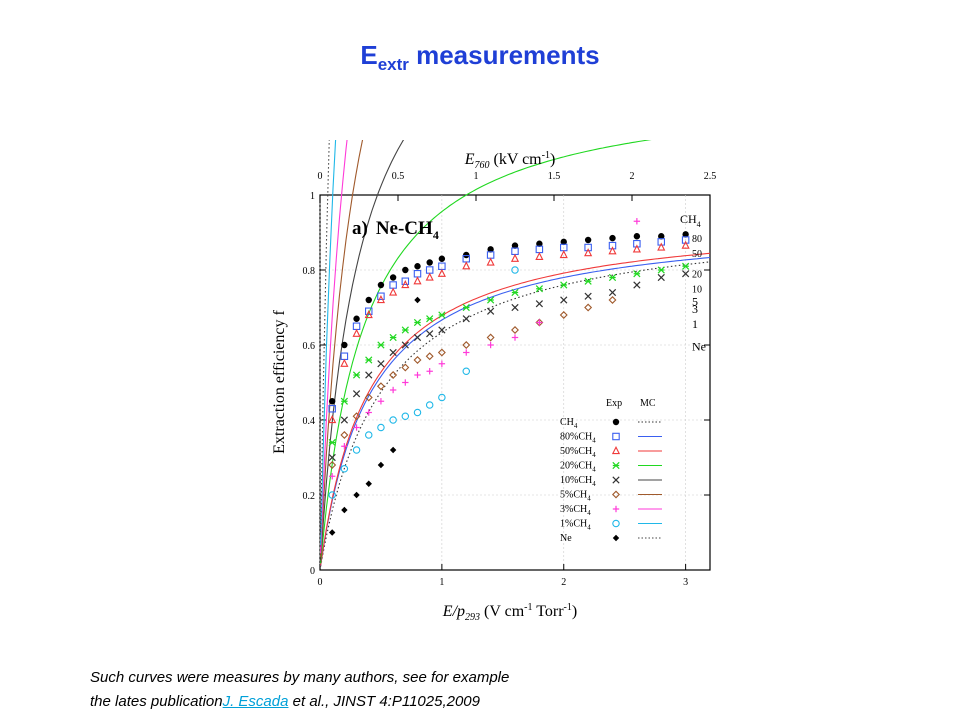 The width and height of the screenshot is (960, 720). Describe the element at coordinates (685, 582) in the screenshot. I see `x-tick-label: 3` at that location.